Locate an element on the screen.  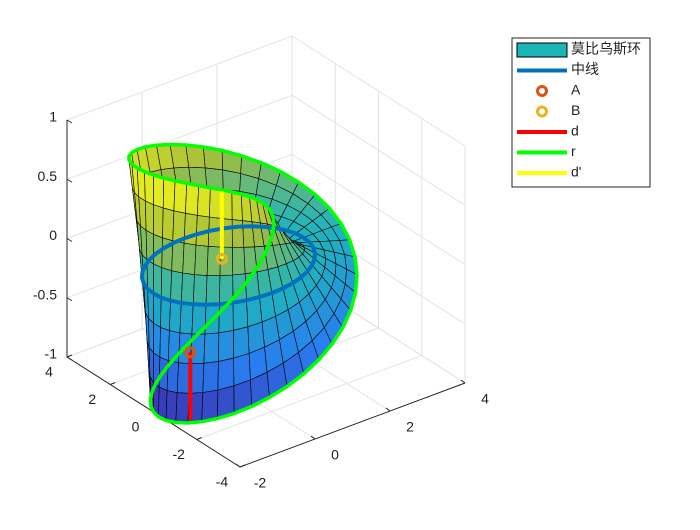
legend-box is located at coordinates (581, 112).